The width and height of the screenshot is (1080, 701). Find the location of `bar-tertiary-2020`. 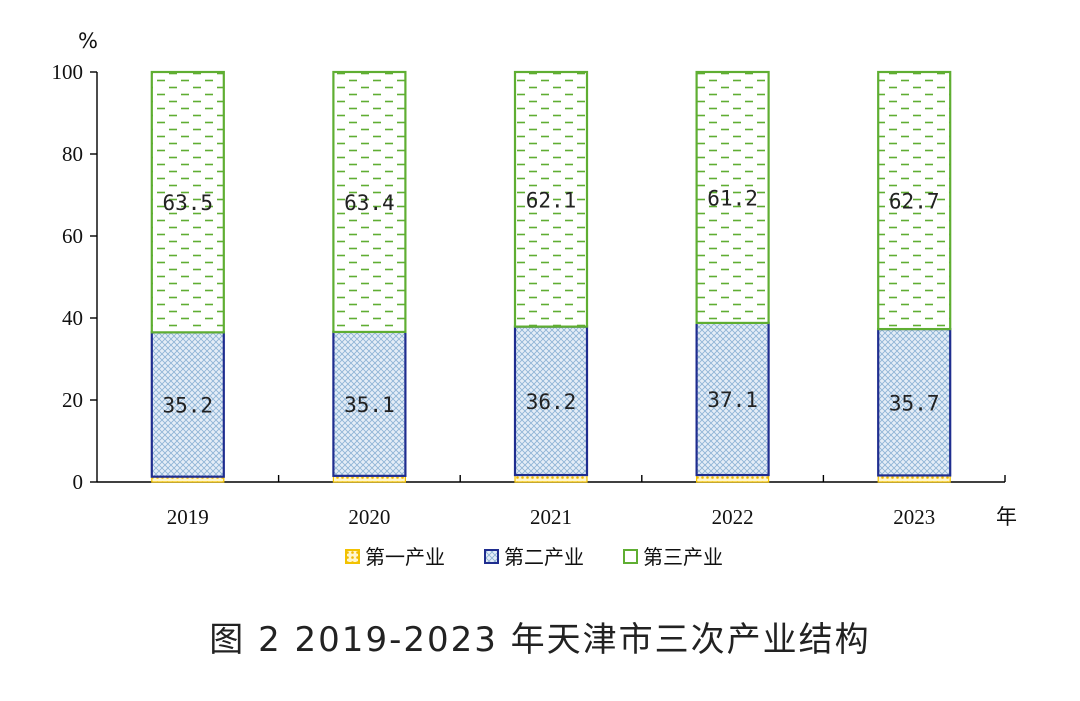

bar-tertiary-2020 is located at coordinates (369, 202).